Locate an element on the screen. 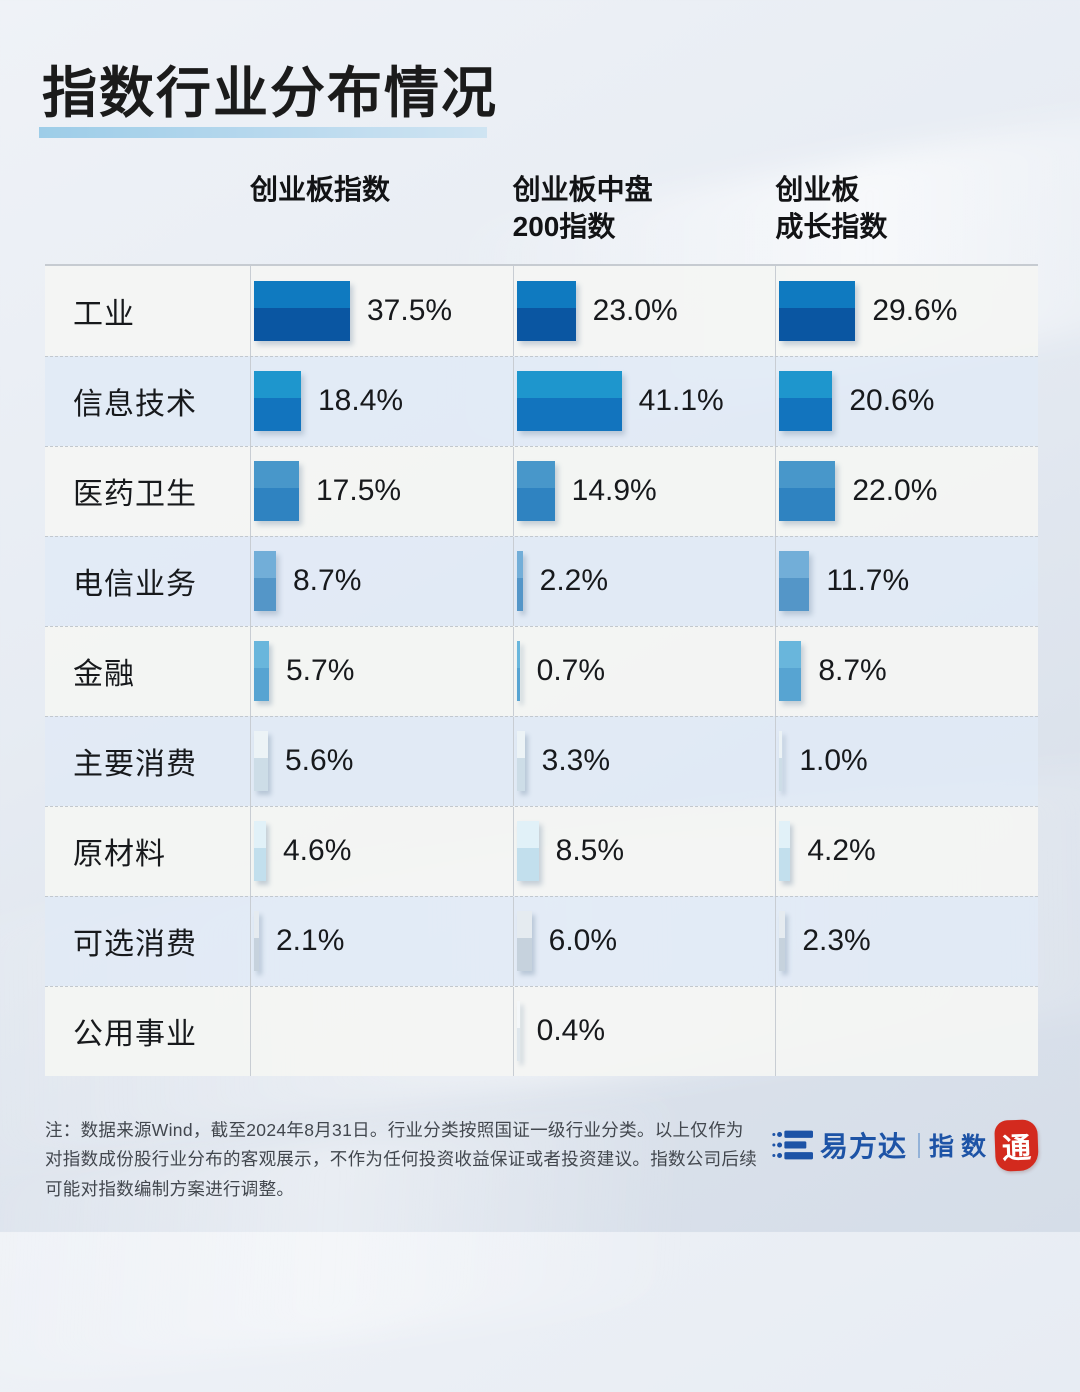 Image resolution: width=1080 pixels, height=1392 pixels. row-label: 可选消费 is located at coordinates (135, 945).